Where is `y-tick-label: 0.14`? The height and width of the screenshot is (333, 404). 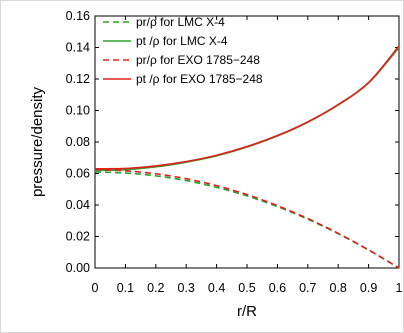 y-tick-label: 0.14 is located at coordinates (78, 48).